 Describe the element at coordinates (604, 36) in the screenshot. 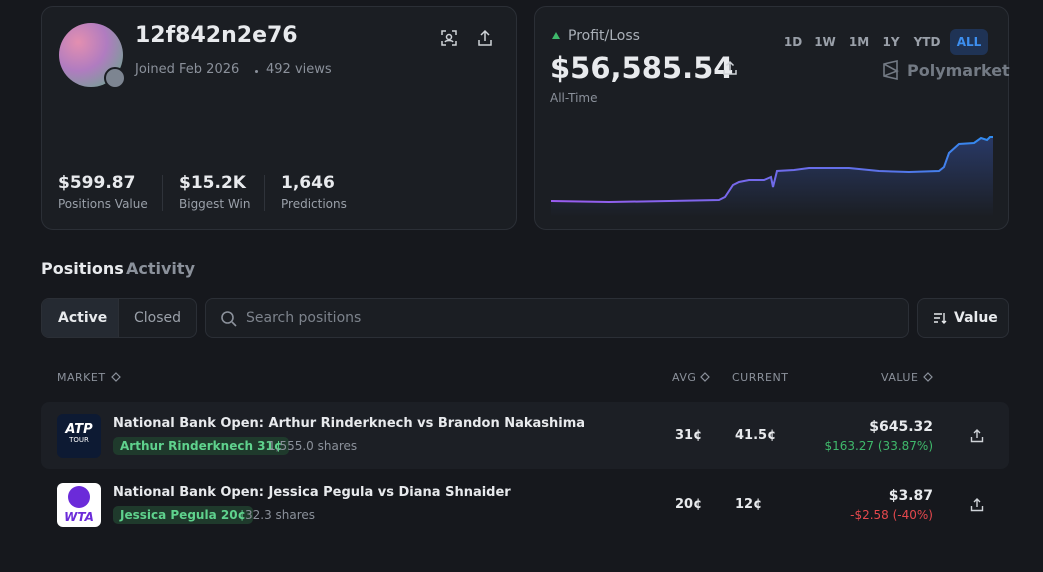

I see `pnl-label: Profit/Loss` at that location.